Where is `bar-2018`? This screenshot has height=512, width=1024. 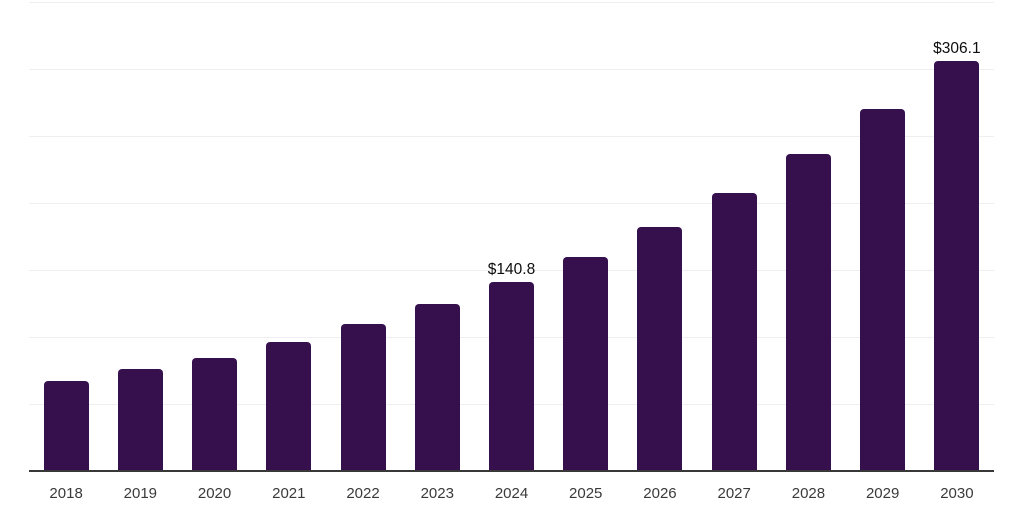 bar-2018 is located at coordinates (66, 425).